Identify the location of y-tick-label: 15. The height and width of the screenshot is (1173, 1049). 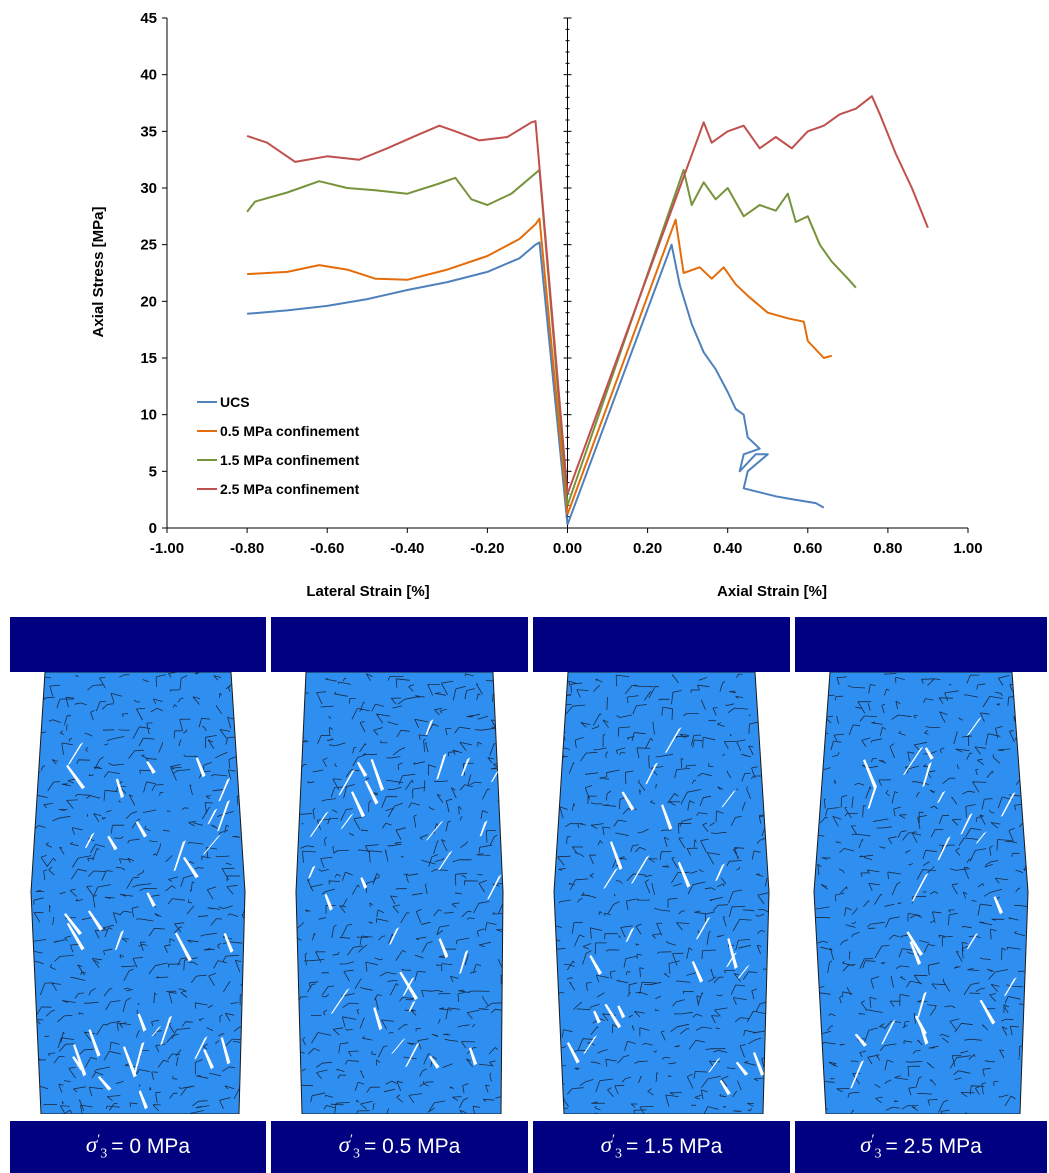
(148, 358).